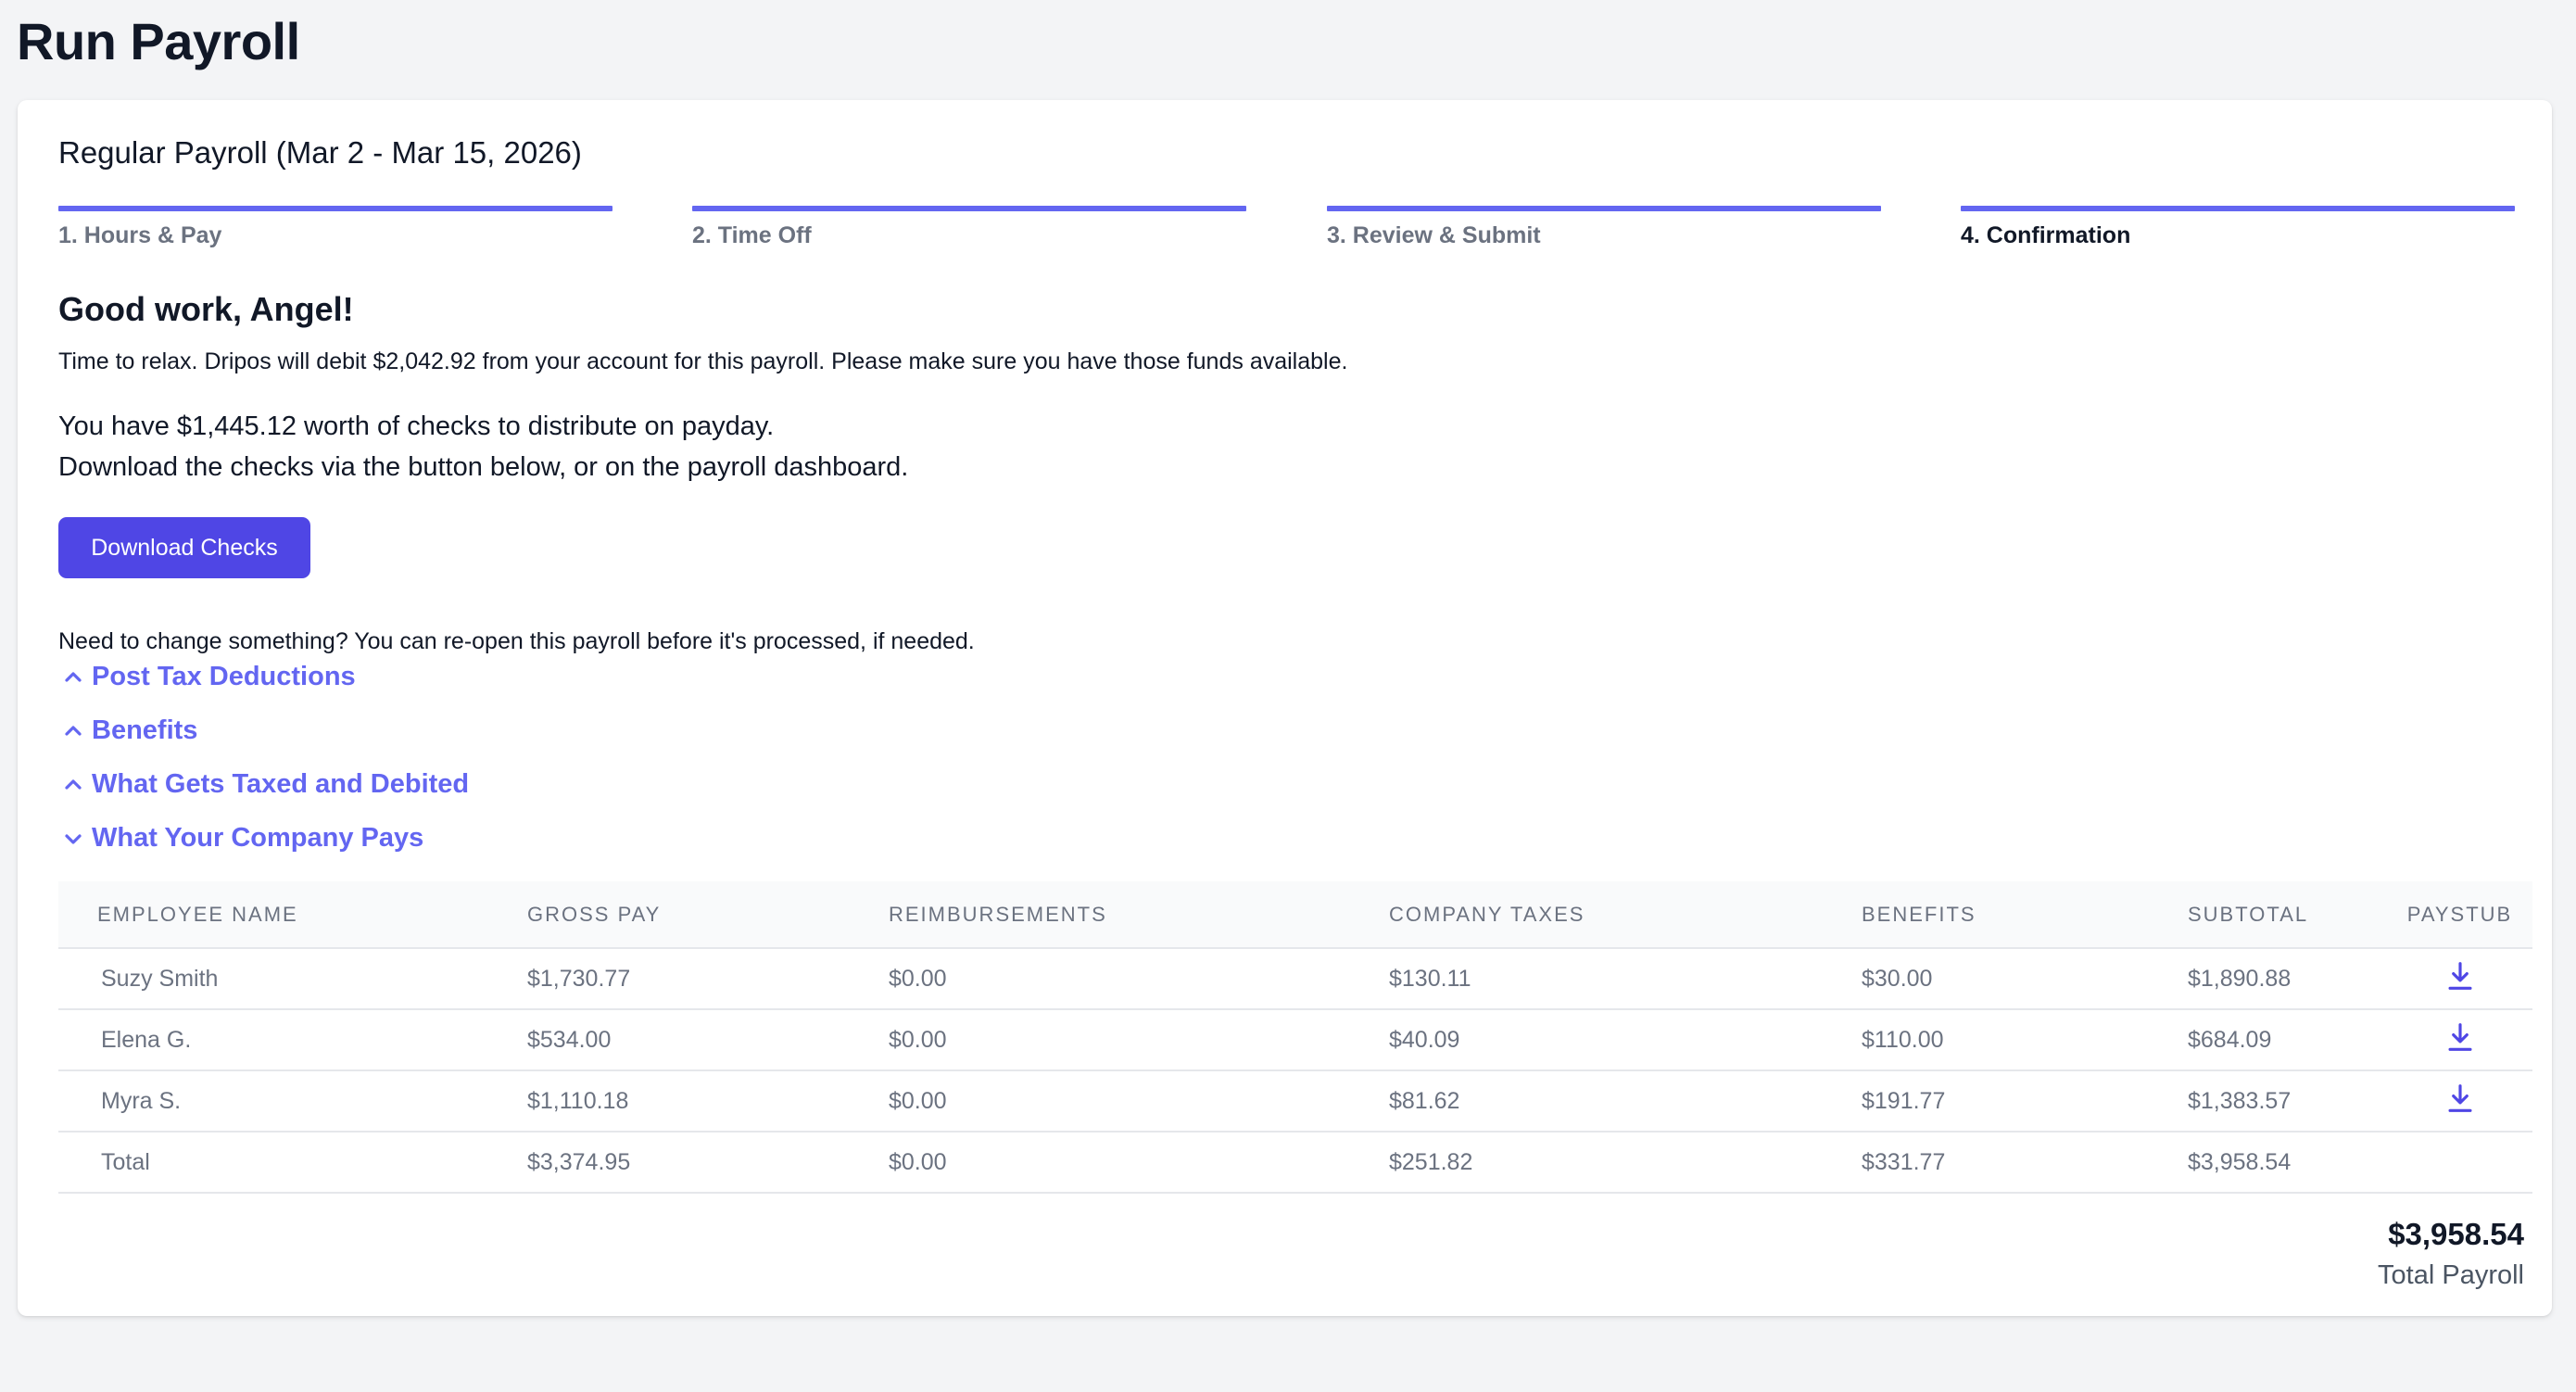 This screenshot has width=2576, height=1392. Describe the element at coordinates (292, 915) in the screenshot. I see `column-header: EMPLOYEE NAME` at that location.